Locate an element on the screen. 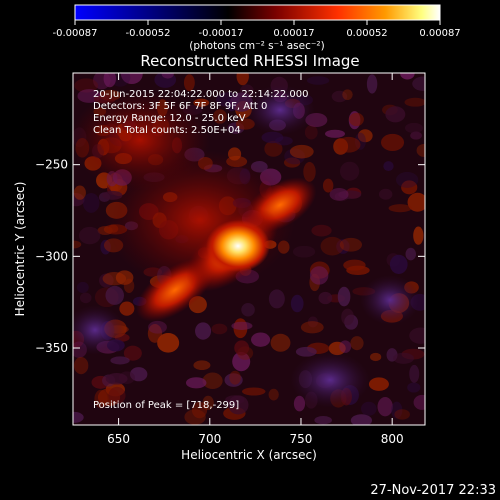 The width and height of the screenshot is (500, 500). colorbar-tick-label: 0.00052 is located at coordinates (366, 33).